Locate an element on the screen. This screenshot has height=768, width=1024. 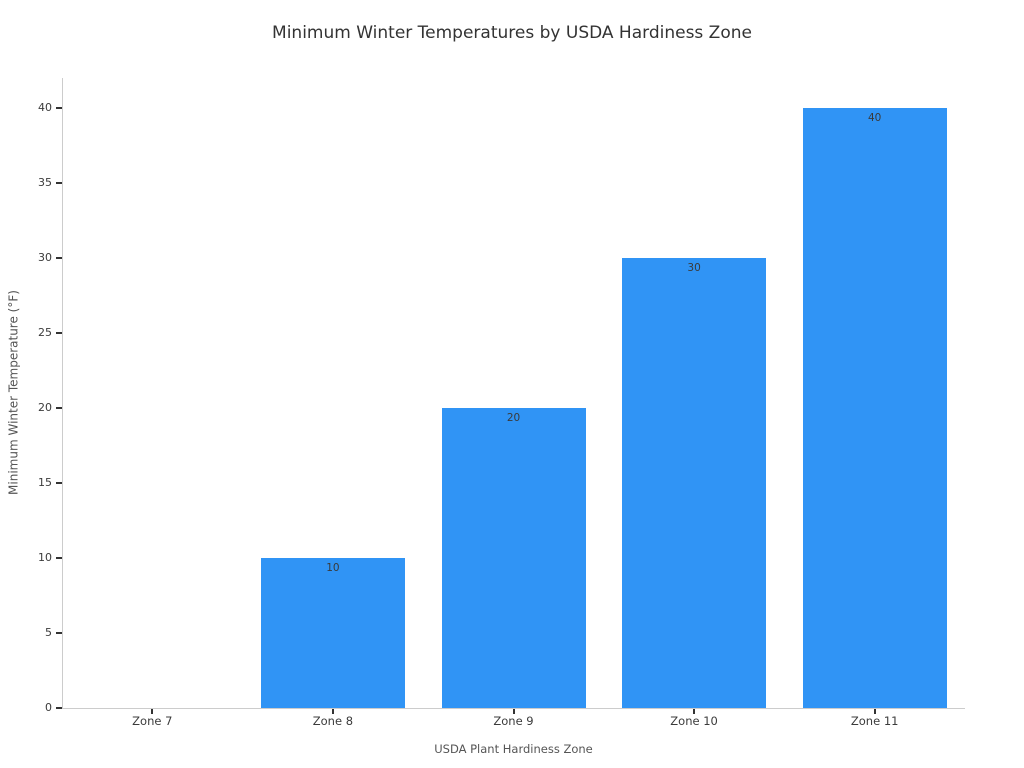
y-tick-label-35: 35 is located at coordinates (45, 182).